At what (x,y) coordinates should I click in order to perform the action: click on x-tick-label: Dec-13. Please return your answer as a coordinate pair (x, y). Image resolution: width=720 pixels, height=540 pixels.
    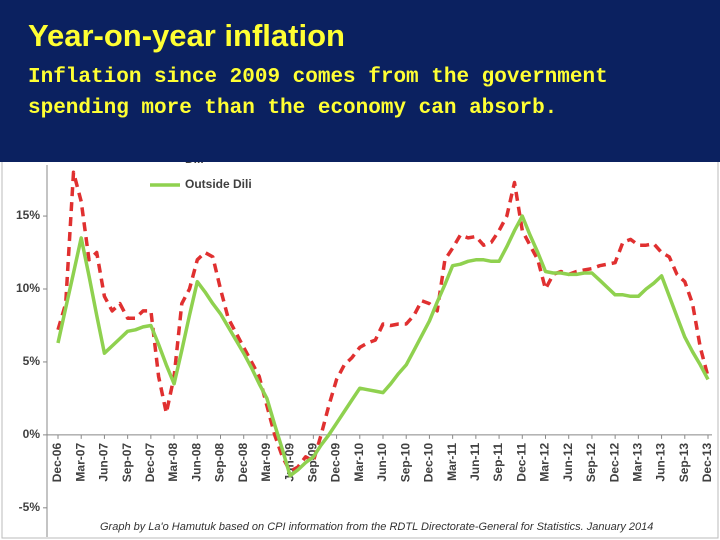
    Looking at the image, I should click on (707, 463).